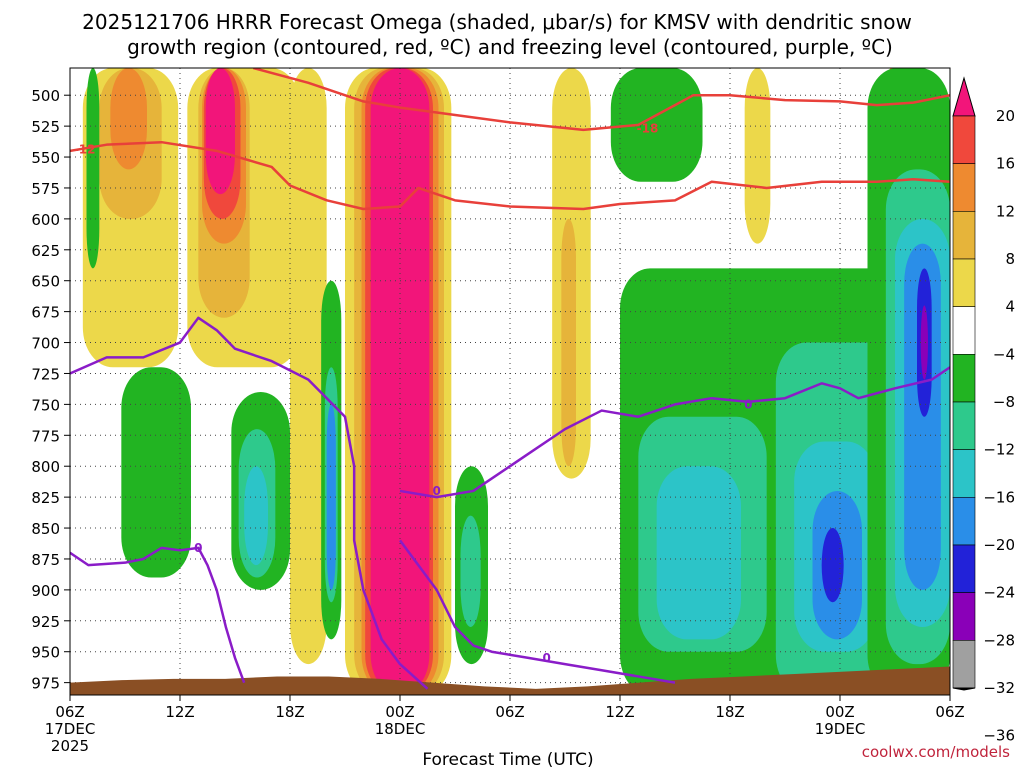 This screenshot has height=768, width=1024. I want to click on colorbar-tick-label: −32, so click(999, 688).